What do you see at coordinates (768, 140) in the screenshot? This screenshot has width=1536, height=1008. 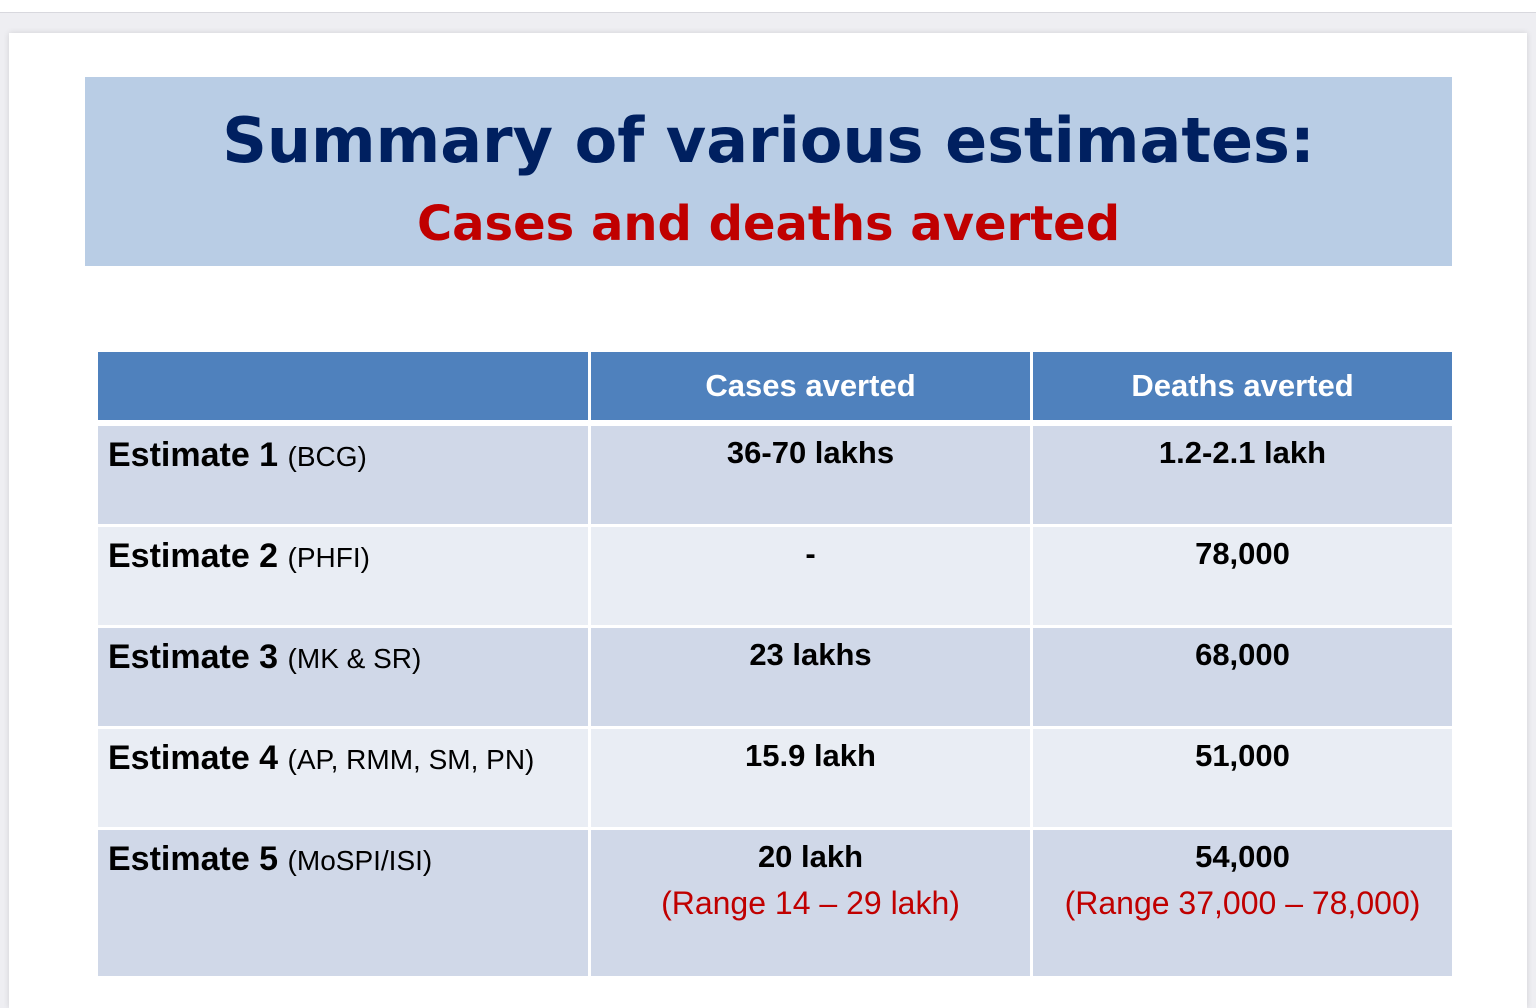 I see `slide-title: Summary of various estimates:` at bounding box center [768, 140].